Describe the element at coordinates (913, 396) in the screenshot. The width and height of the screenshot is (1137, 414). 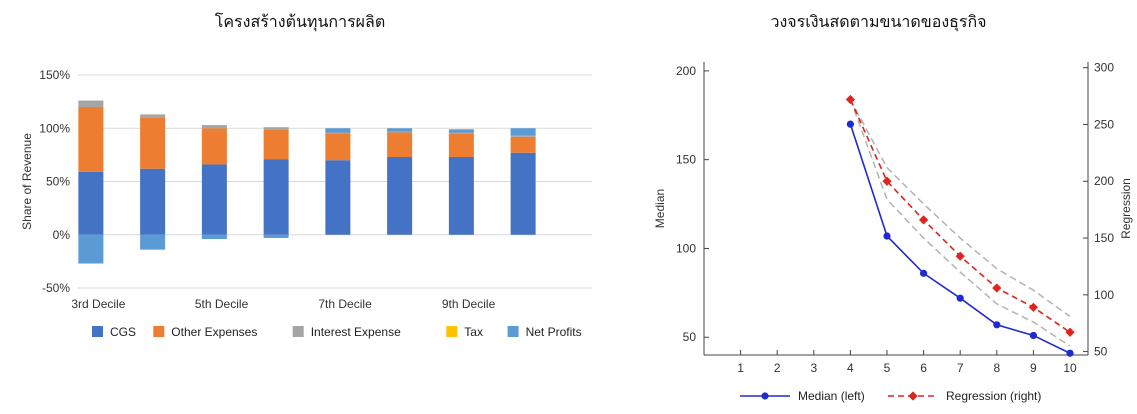
I see `legend-marker-regression` at that location.